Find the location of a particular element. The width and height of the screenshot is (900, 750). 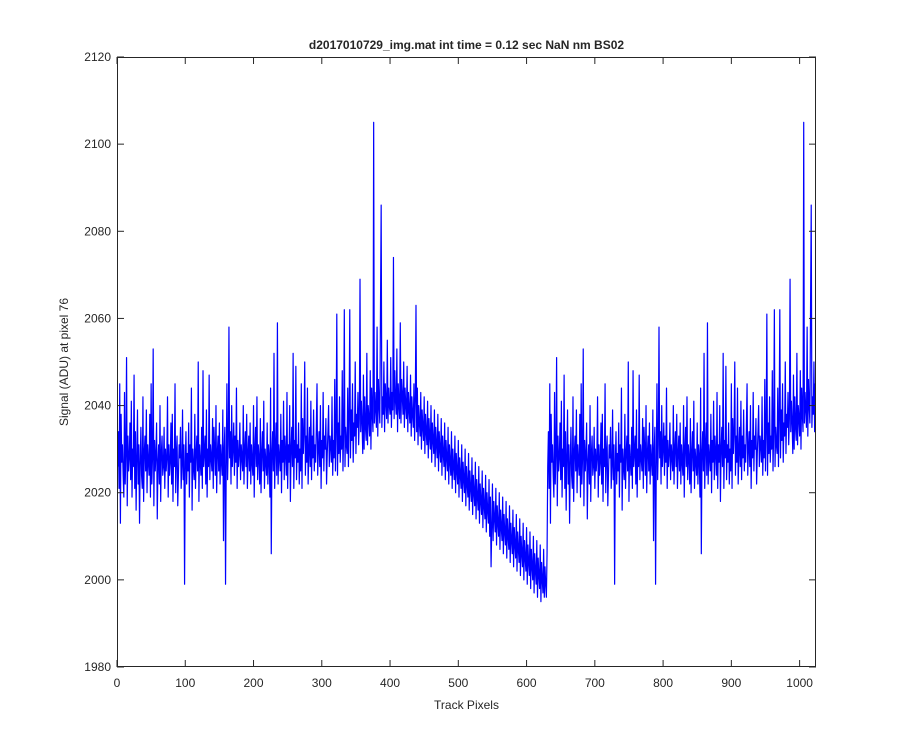

x-tick-label: 900 is located at coordinates (731, 683).